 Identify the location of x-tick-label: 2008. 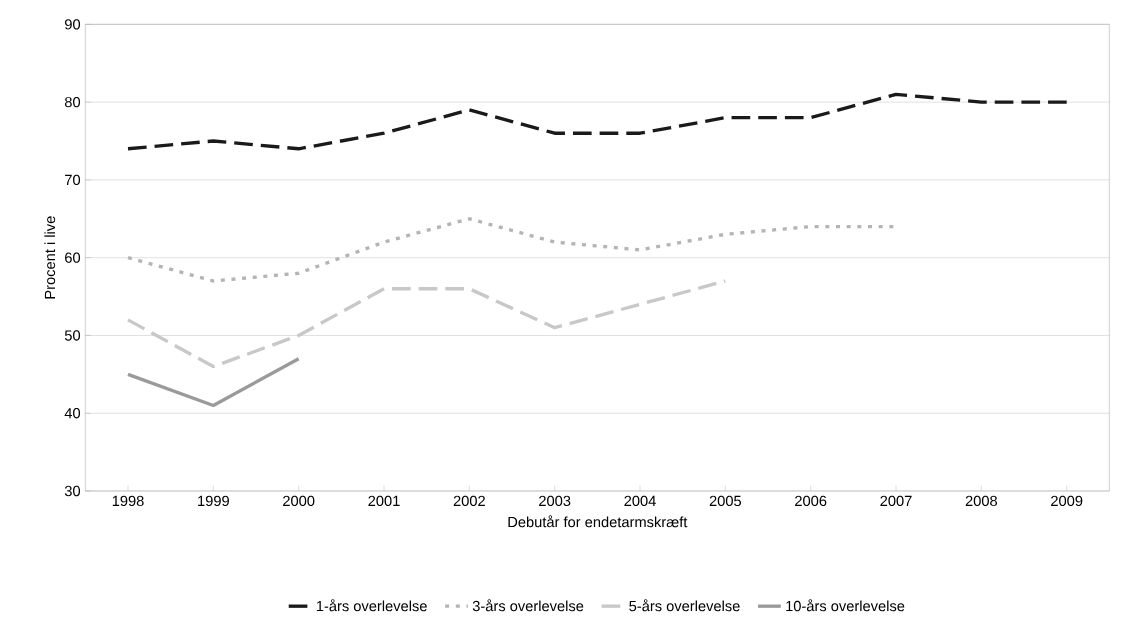
(981, 501).